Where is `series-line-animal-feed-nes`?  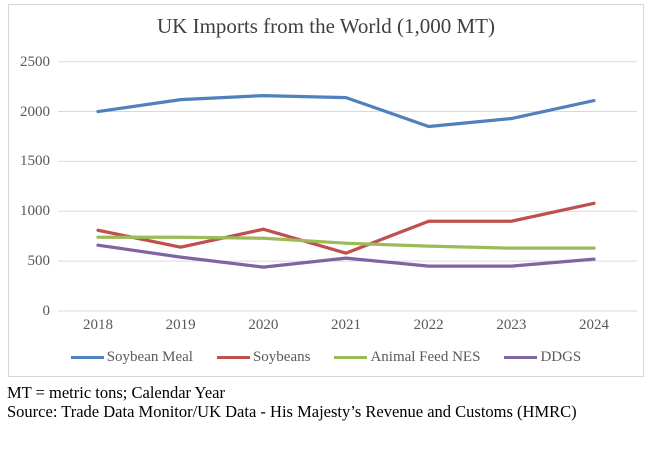
series-line-animal-feed-nes is located at coordinates (346, 242).